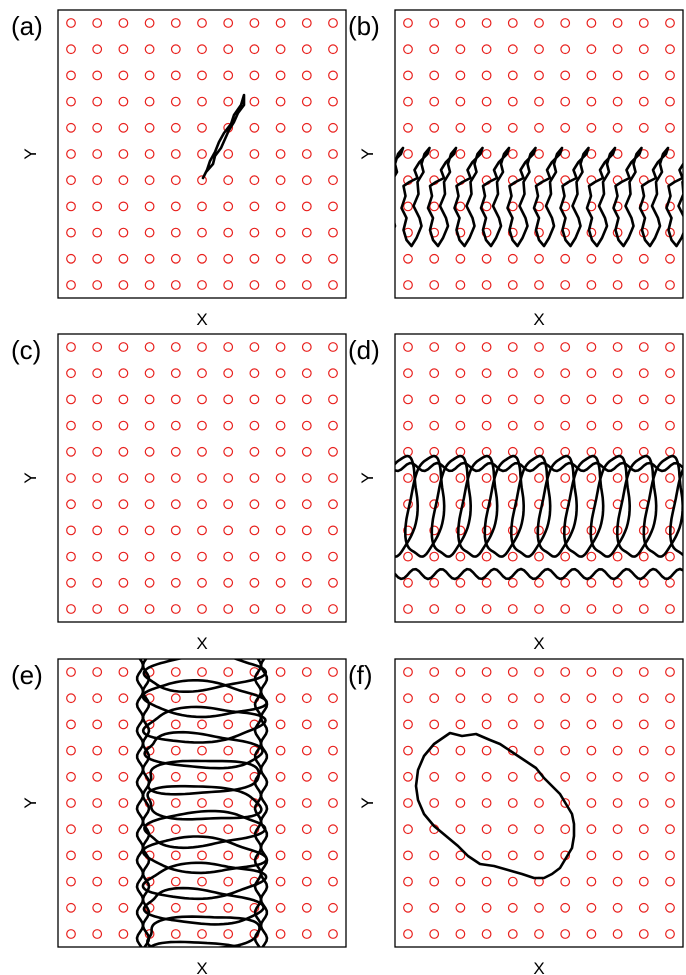  Describe the element at coordinates (367, 477) in the screenshot. I see `y-axis-label: Y` at that location.